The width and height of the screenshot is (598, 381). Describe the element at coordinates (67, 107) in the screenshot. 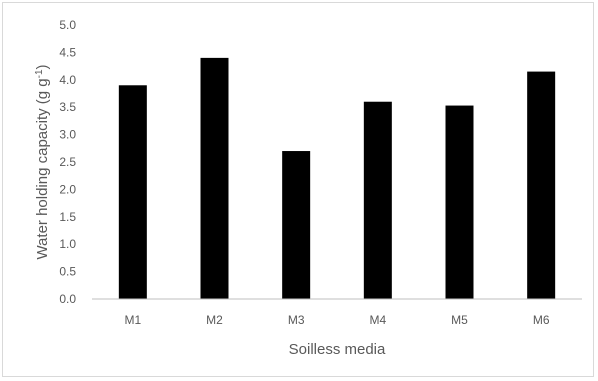

I see `y-tick-label: 3.5` at that location.